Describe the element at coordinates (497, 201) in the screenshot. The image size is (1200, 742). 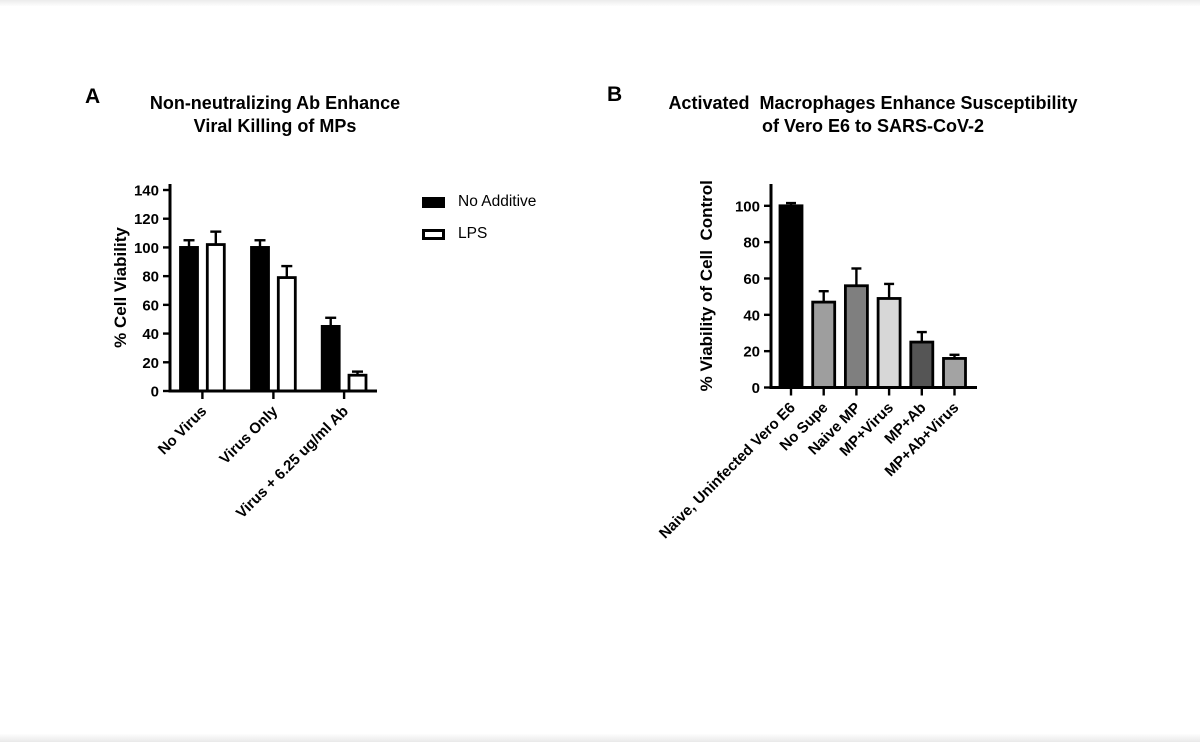
I see `legend-label-no-additive: No Additive` at that location.